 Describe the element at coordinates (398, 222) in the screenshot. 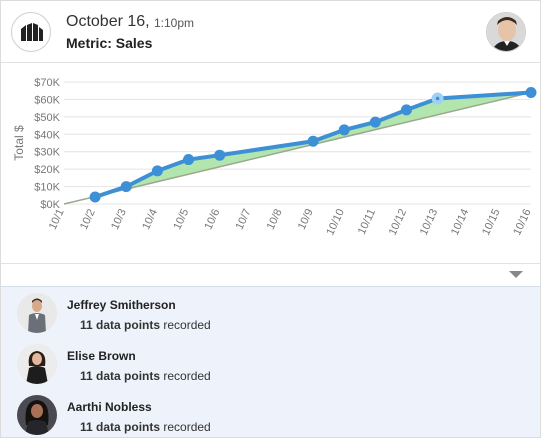

I see `x-tick-label: 10/12` at that location.